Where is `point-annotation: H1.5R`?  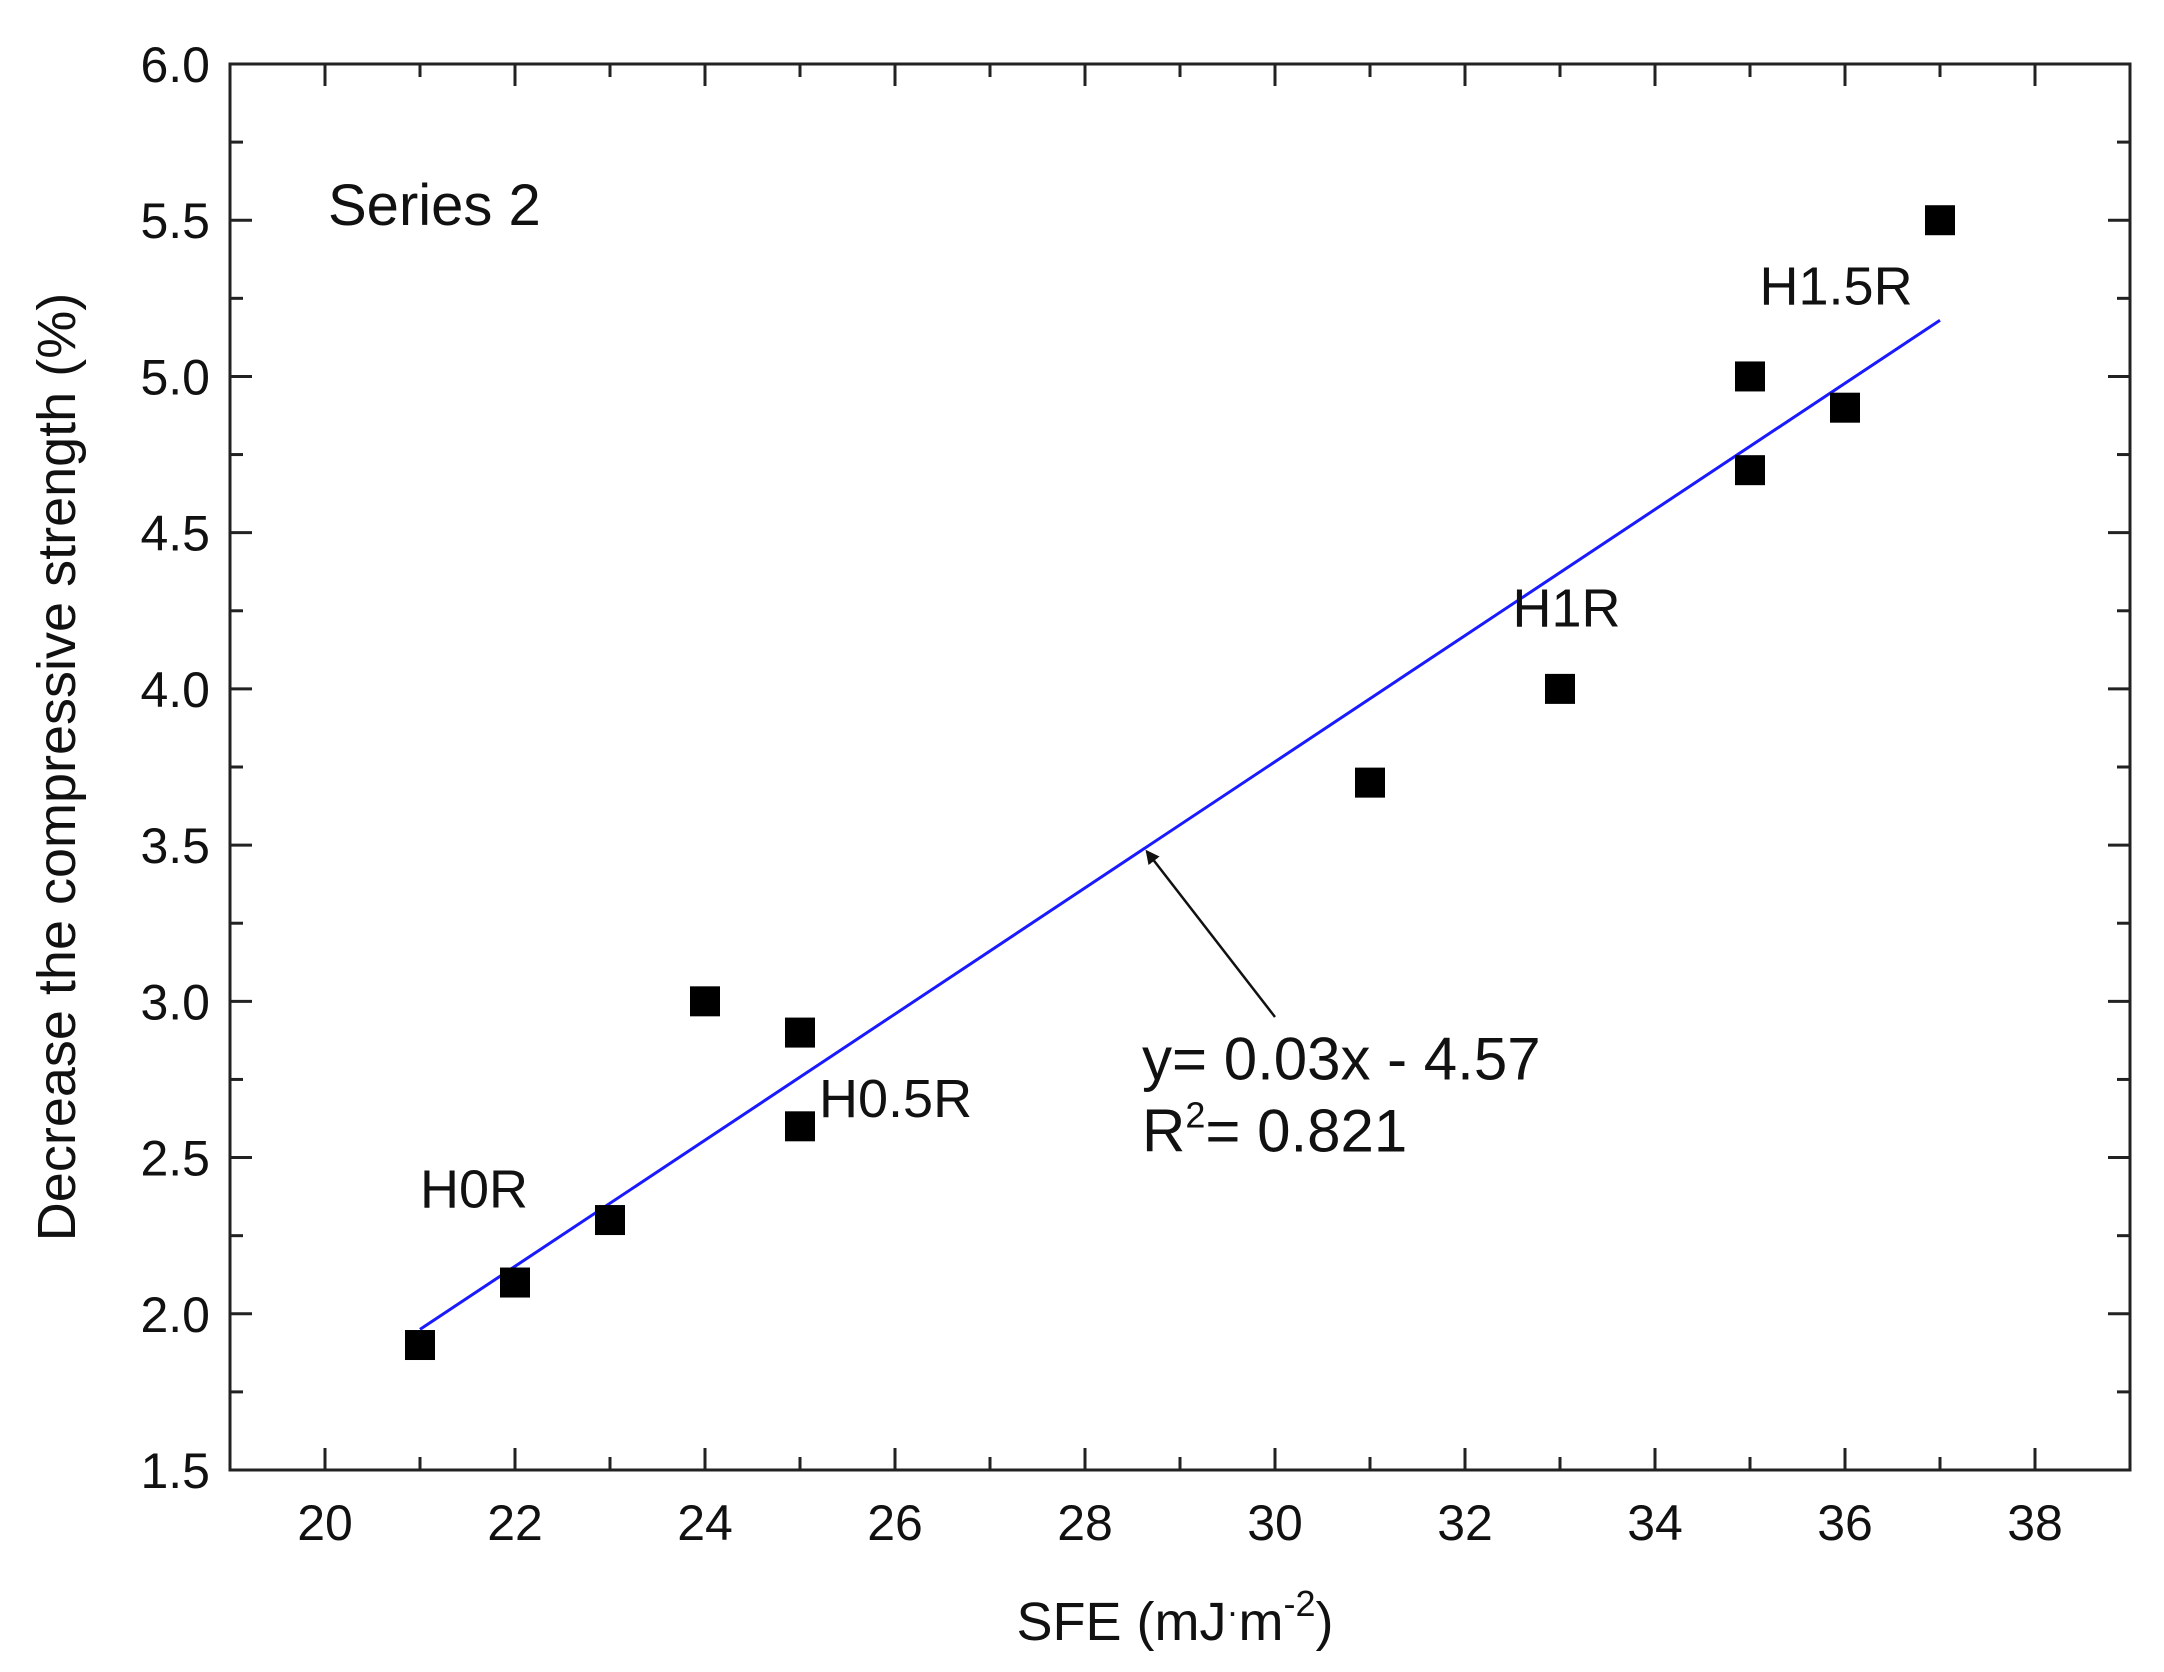
point-annotation: H1.5R is located at coordinates (1836, 287).